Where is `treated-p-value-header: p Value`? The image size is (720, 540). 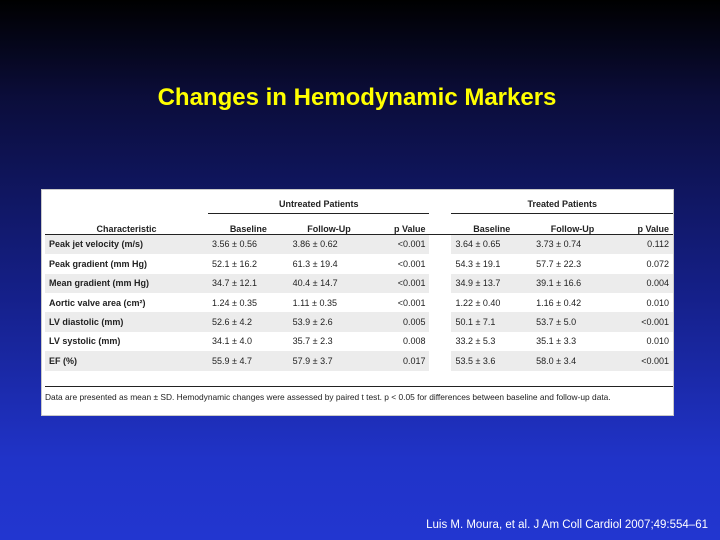 treated-p-value-header: p Value is located at coordinates (642, 224).